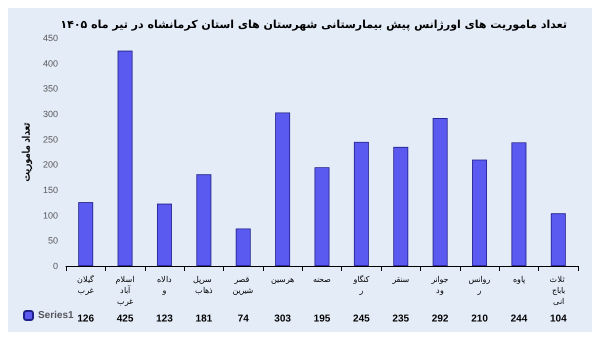 The height and width of the screenshot is (340, 600). What do you see at coordinates (85, 284) in the screenshot?
I see `x-tick-label: گیلانغرب` at bounding box center [85, 284].